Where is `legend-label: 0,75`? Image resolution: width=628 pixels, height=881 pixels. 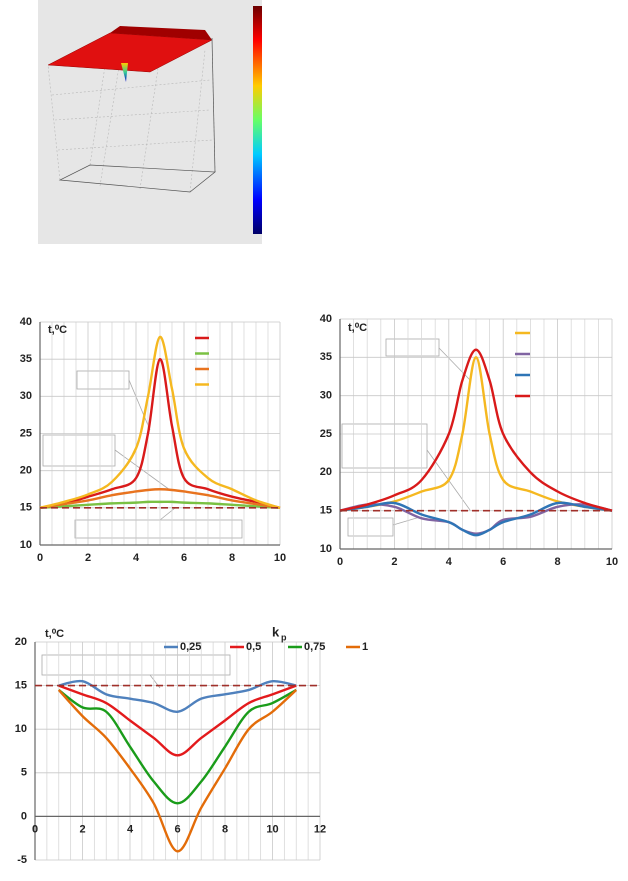
legend-label: 0,75 is located at coordinates (314, 647).